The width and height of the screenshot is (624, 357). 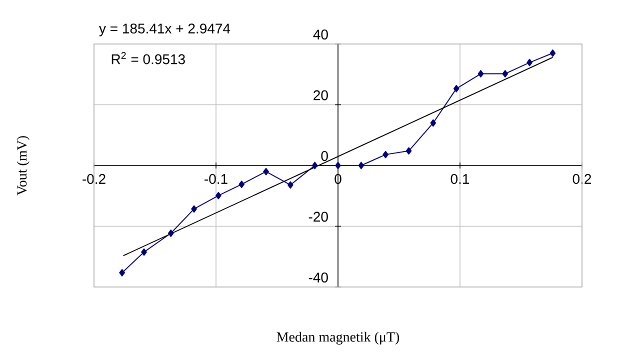 What do you see at coordinates (324, 156) in the screenshot?
I see `y-tick-label: 0` at bounding box center [324, 156].